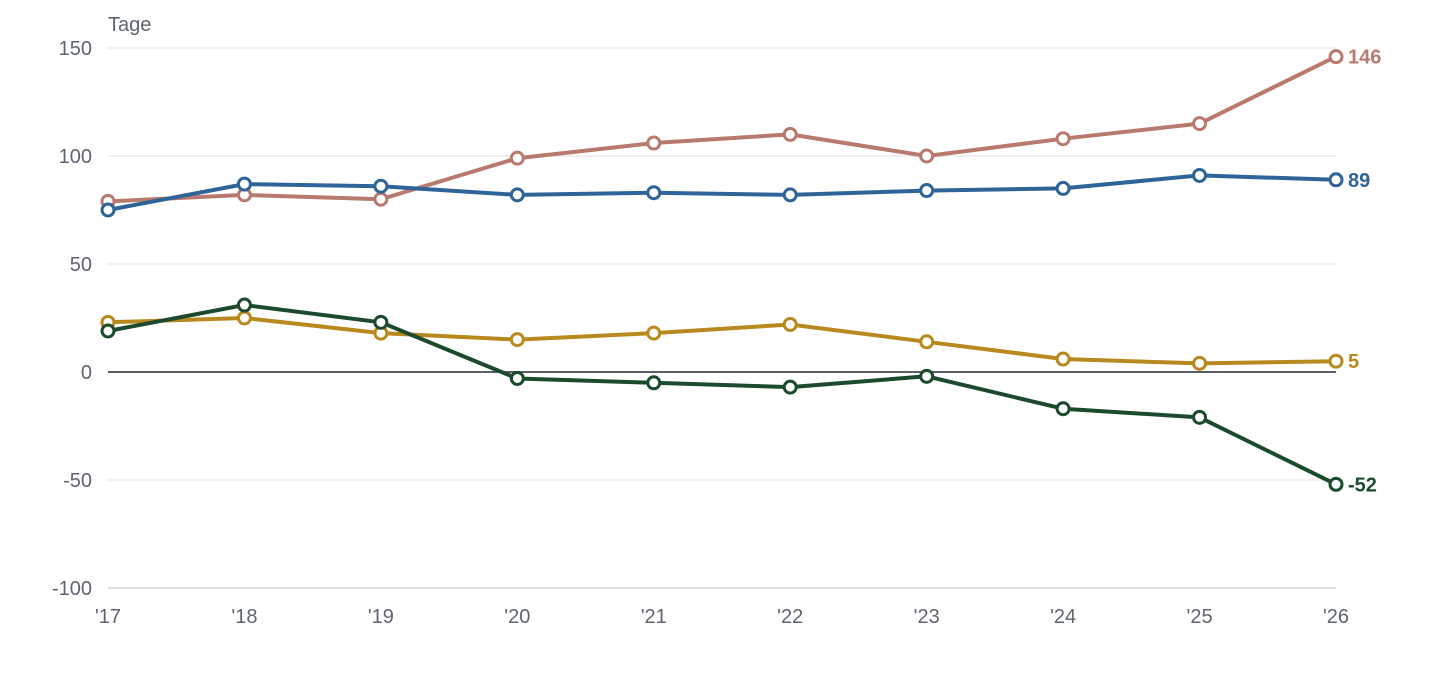 The image size is (1440, 680). What do you see at coordinates (1364, 58) in the screenshot?
I see `series-end-label: 146` at bounding box center [1364, 58].